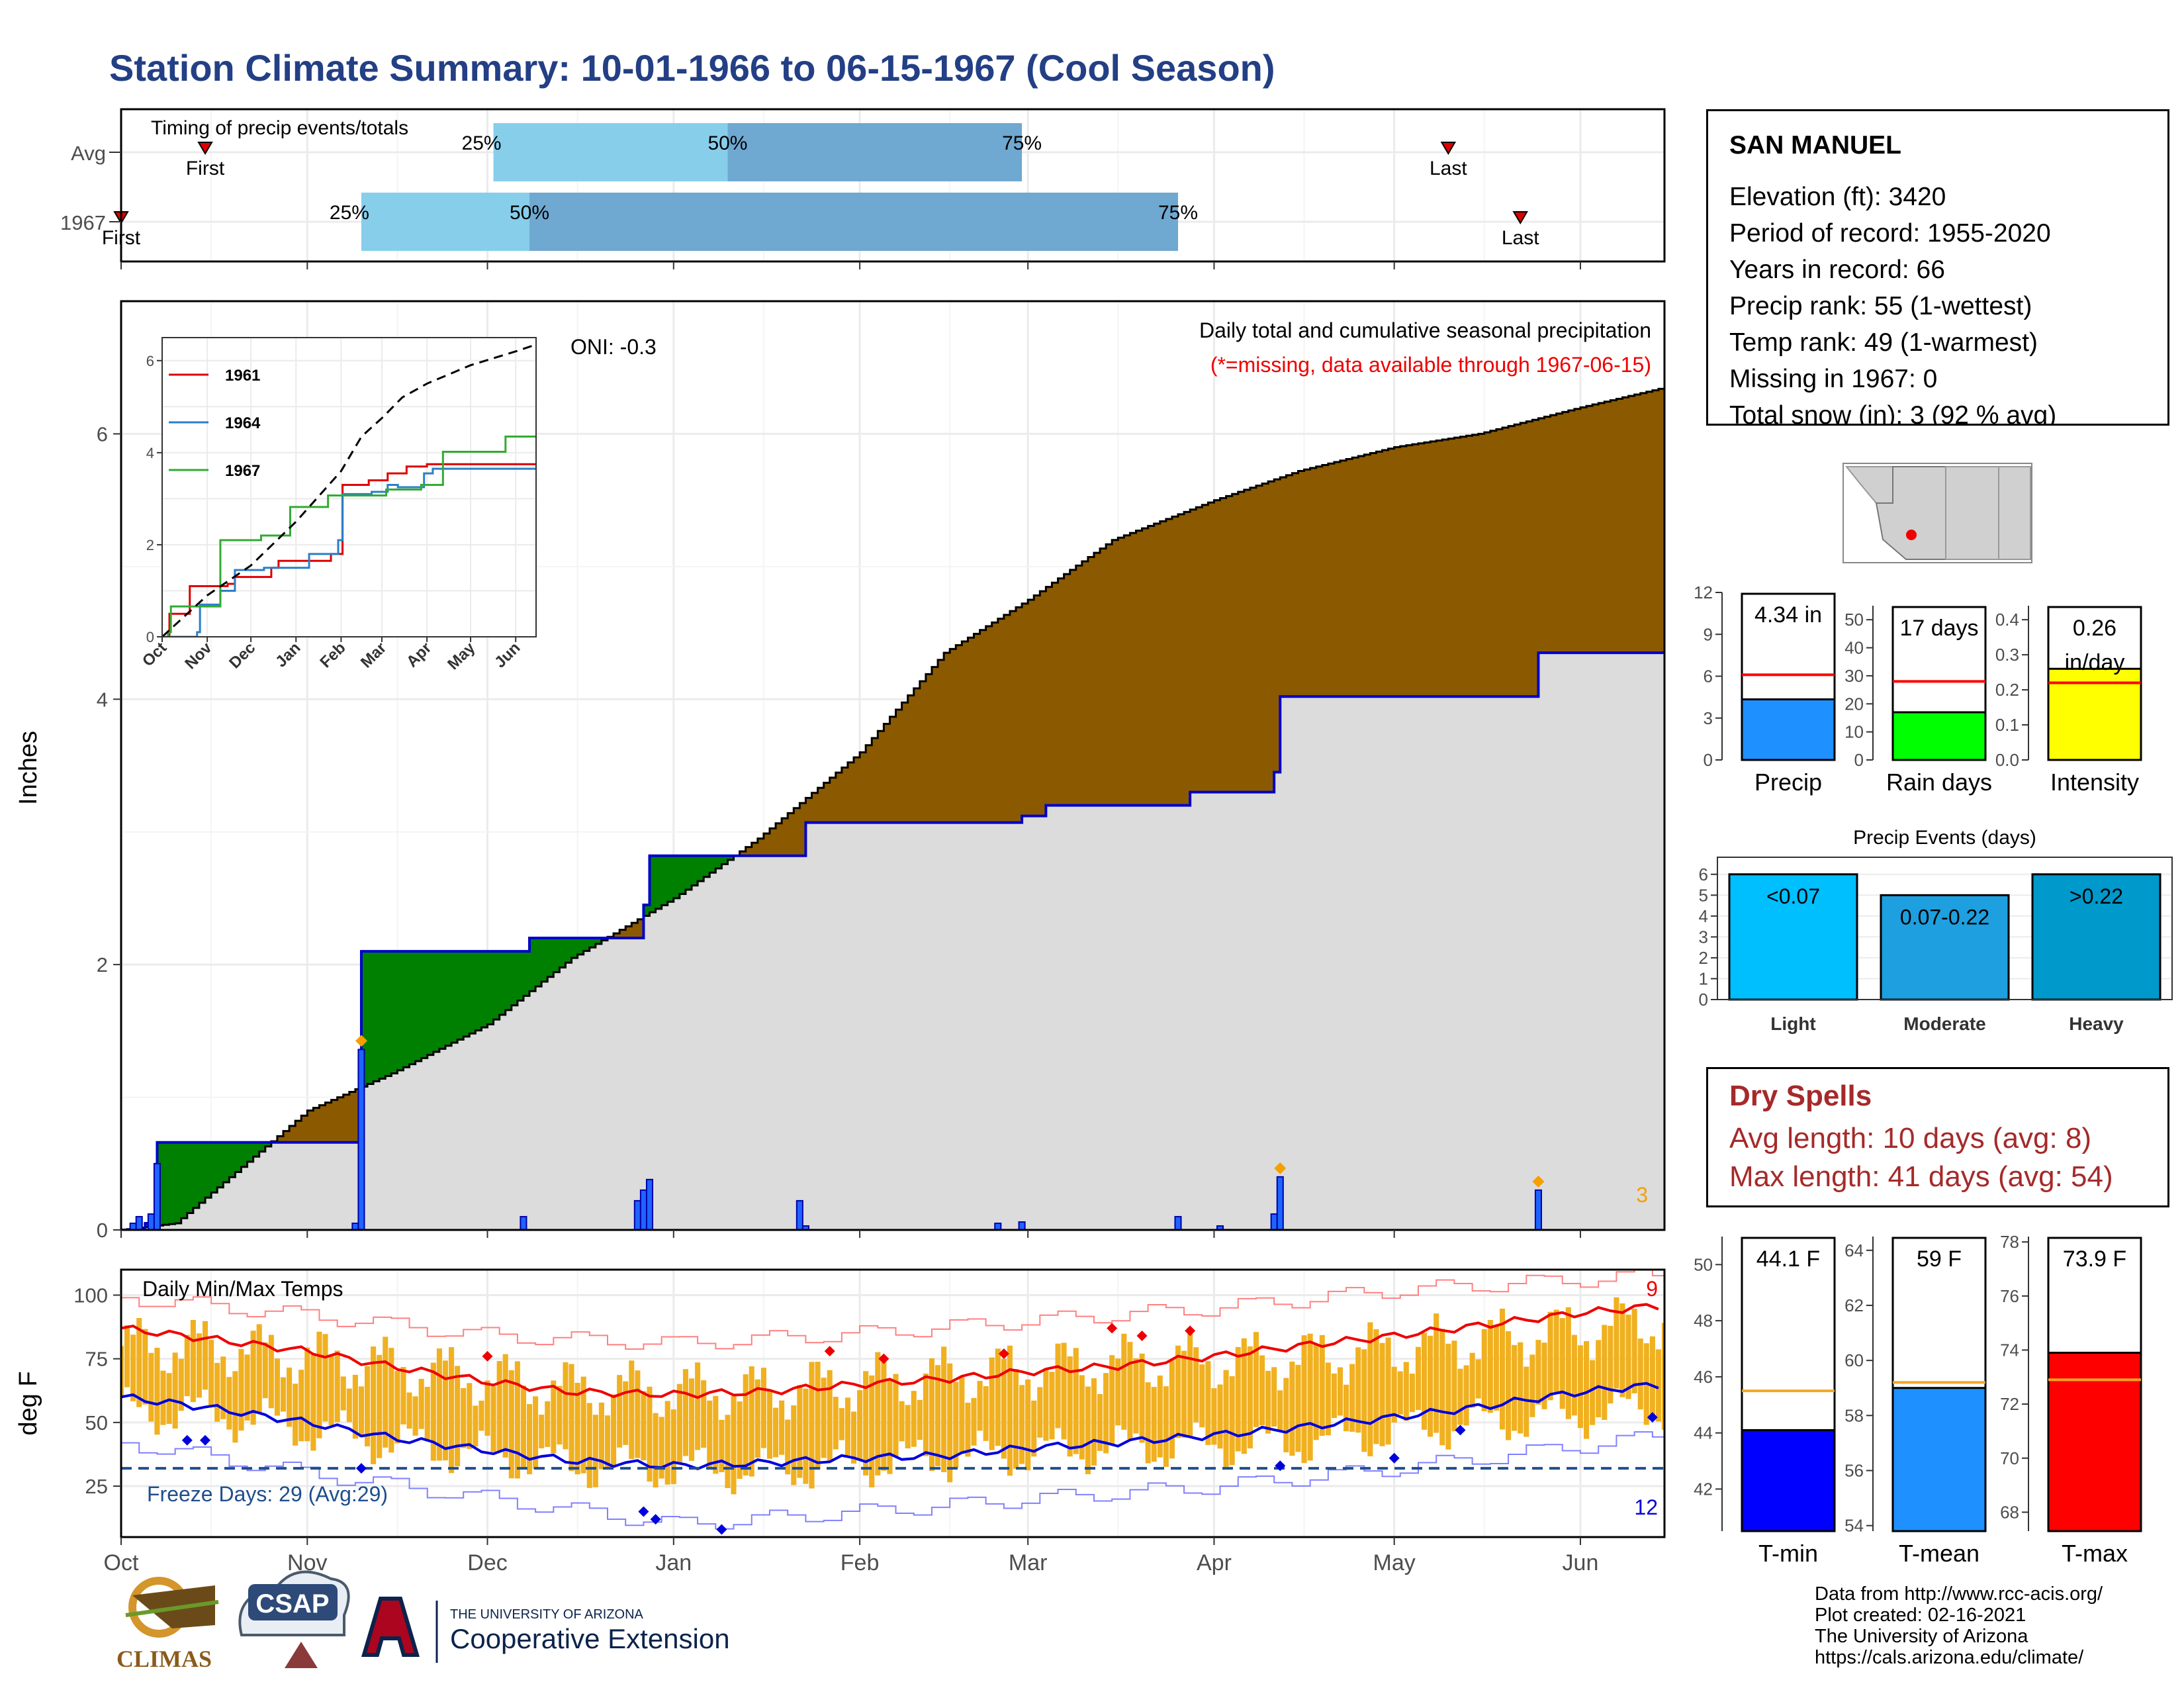 The height and width of the screenshot is (1688, 2184). I want to click on precip-summary-precip-ytick-label: 9, so click(1709, 634).